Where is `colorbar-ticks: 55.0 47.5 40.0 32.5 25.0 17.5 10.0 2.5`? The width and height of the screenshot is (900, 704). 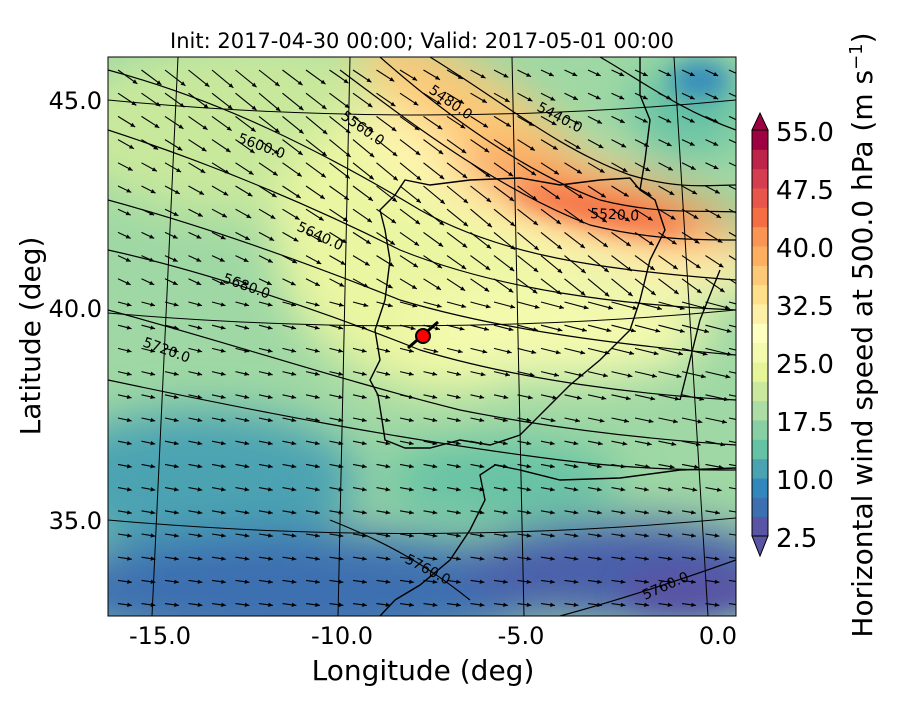 colorbar-ticks: 55.0 47.5 40.0 32.5 25.0 17.5 10.0 2.5 is located at coordinates (805, 336).